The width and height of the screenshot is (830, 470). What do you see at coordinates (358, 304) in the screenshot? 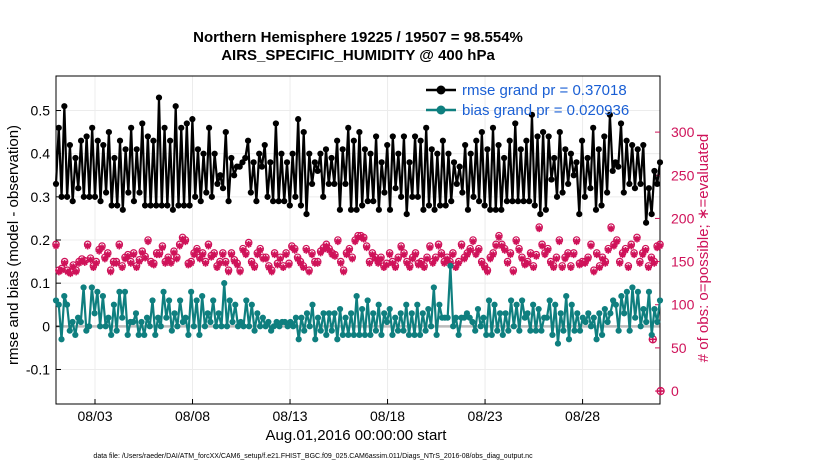
I see `bias-series-line` at bounding box center [358, 304].